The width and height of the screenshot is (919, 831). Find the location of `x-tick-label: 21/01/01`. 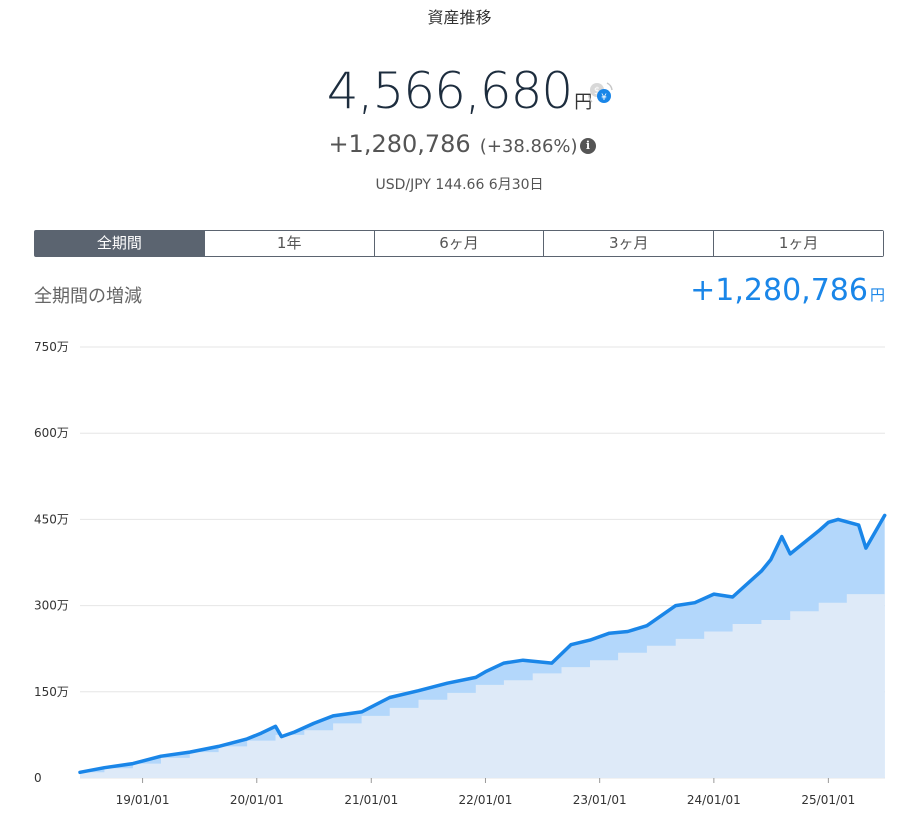

x-tick-label: 21/01/01 is located at coordinates (371, 800).